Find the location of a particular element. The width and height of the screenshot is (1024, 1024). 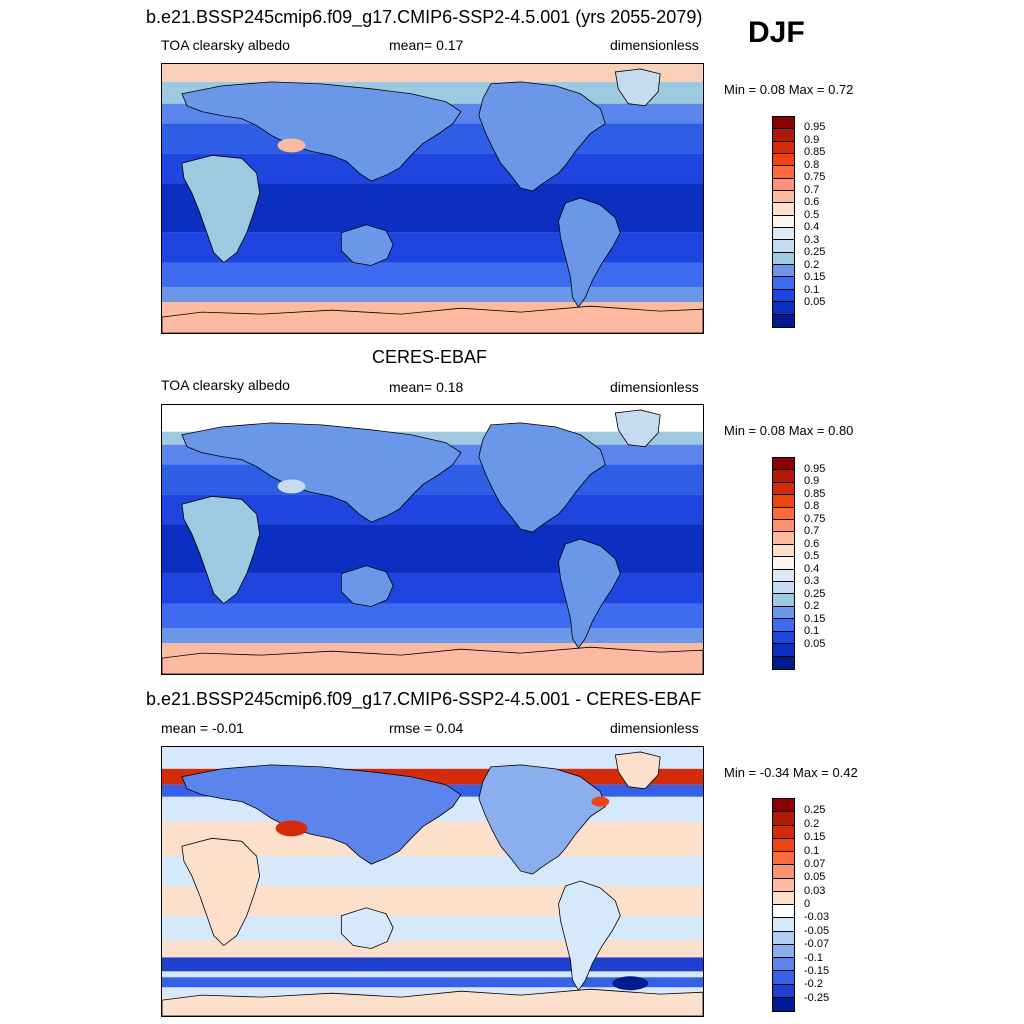

panel-3-mean-label: mean = -0.01 is located at coordinates (202, 728).